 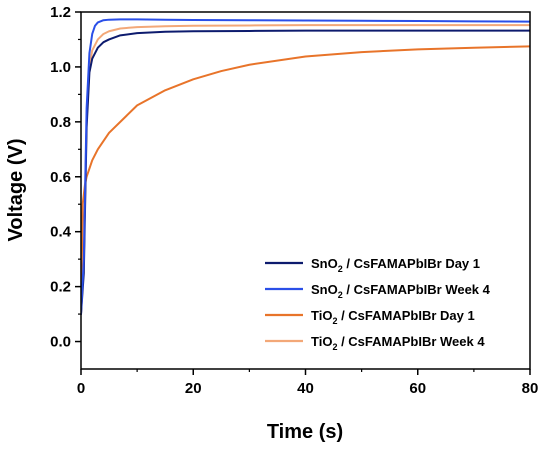 What do you see at coordinates (305, 432) in the screenshot?
I see `x-axis-title: Time (s)` at bounding box center [305, 432].